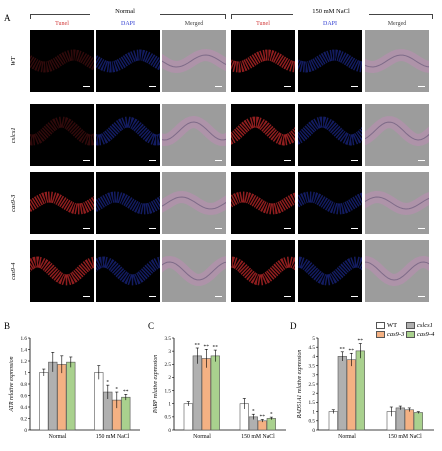 This screenshot has height=451, width=442. I want to click on column-label-0: Tunel, so click(62, 24).